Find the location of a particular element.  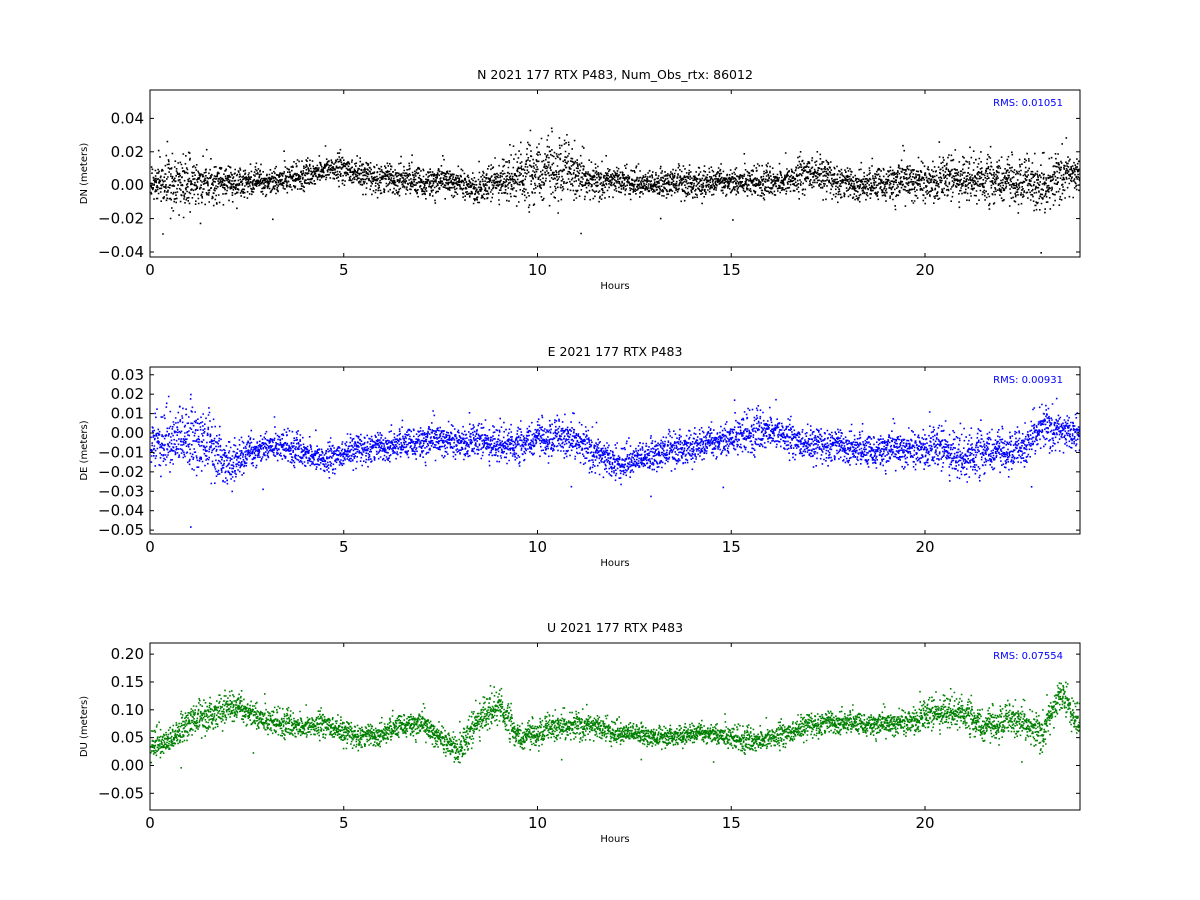

north-y-axis-label: DN (meters) is located at coordinates (84, 174).